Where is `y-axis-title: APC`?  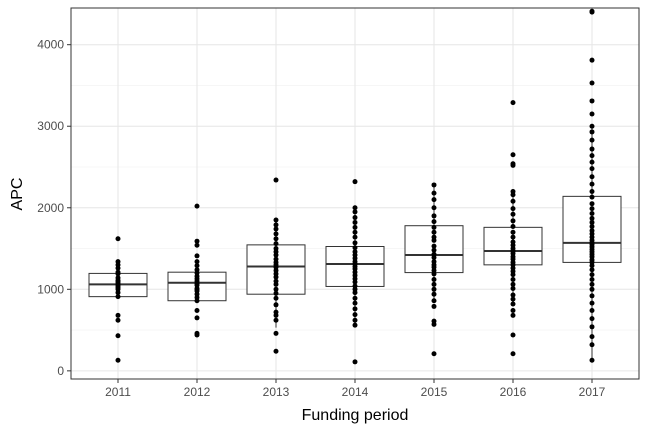 y-axis-title: APC is located at coordinates (17, 194).